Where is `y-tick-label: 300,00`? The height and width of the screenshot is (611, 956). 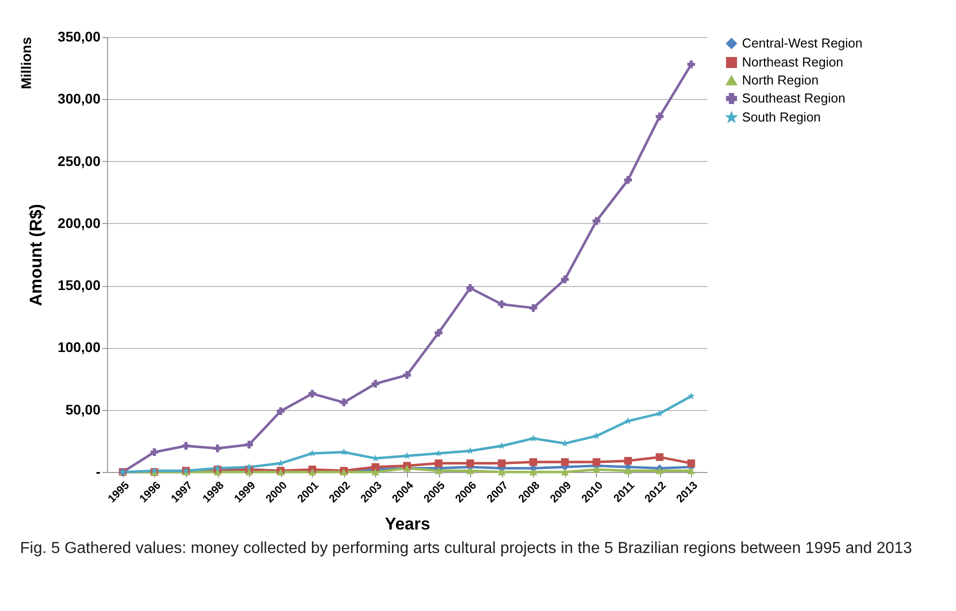 y-tick-label: 300,00 is located at coordinates (79, 98).